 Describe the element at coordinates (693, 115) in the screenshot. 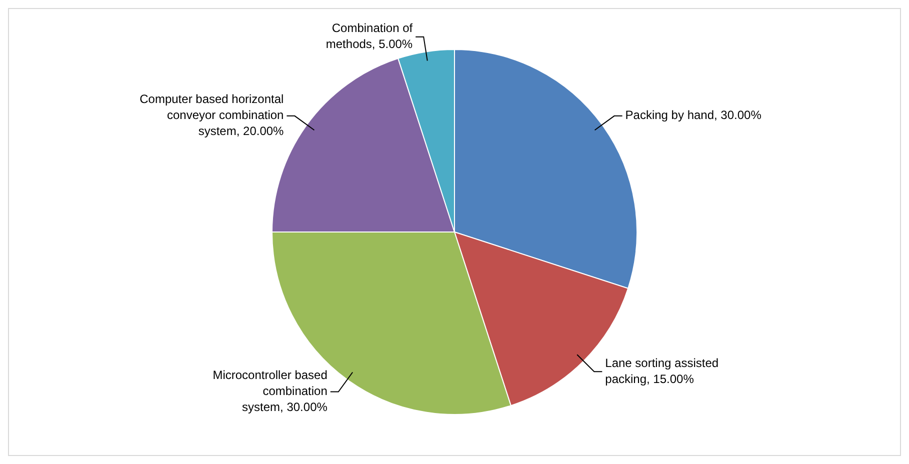

I see `slice-label: Packing by hand, 30.00%` at that location.